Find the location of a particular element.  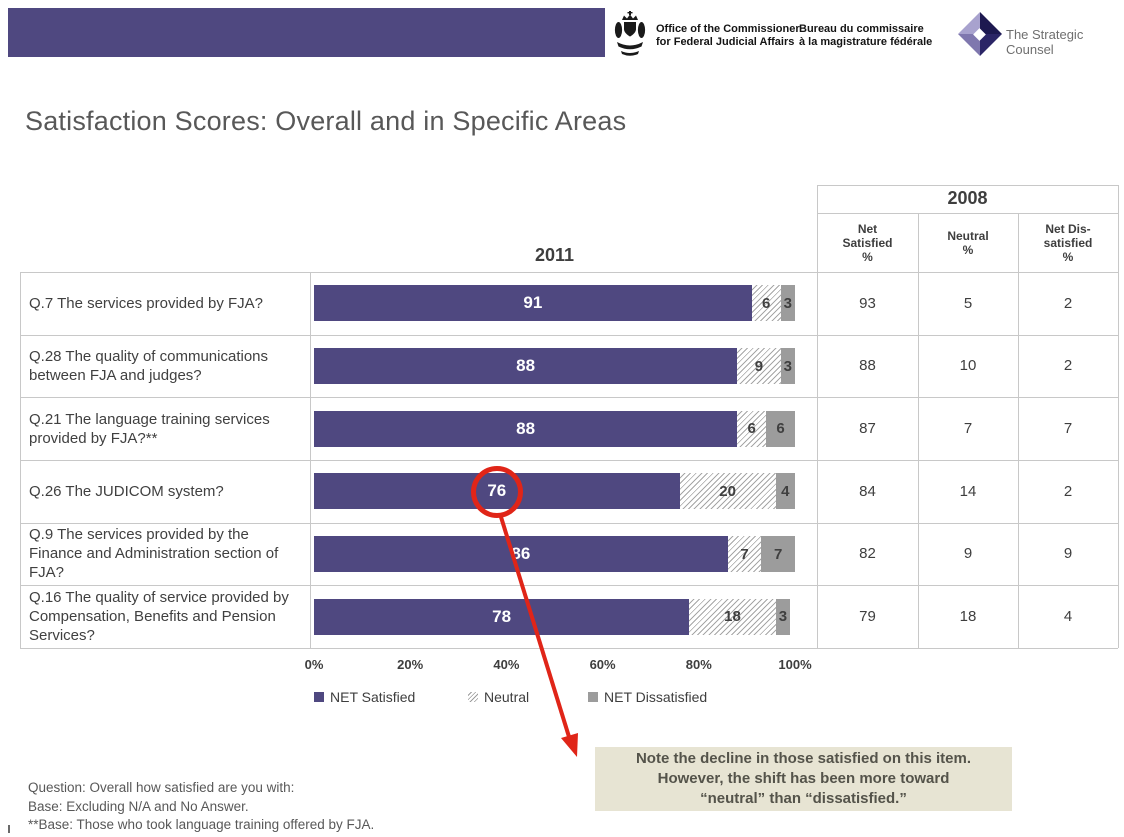

header-accent-bar is located at coordinates (306, 32).